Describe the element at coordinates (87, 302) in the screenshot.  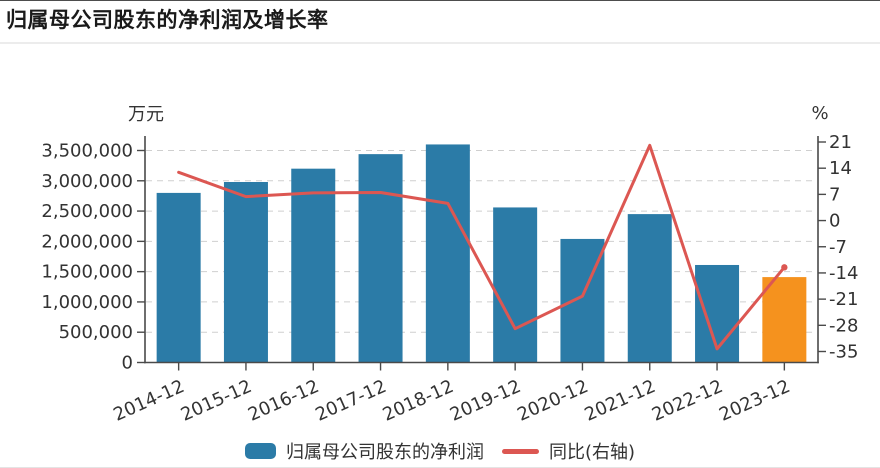
I see `left-axis-tick-label: 1,000,000` at that location.